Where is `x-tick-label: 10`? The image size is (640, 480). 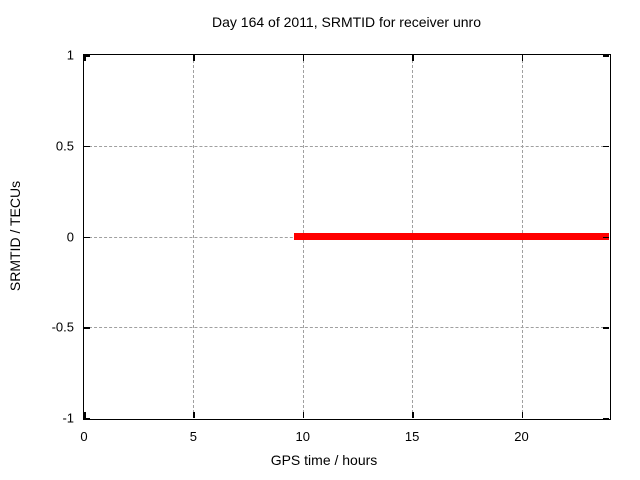 x-tick-label: 10 is located at coordinates (302, 436).